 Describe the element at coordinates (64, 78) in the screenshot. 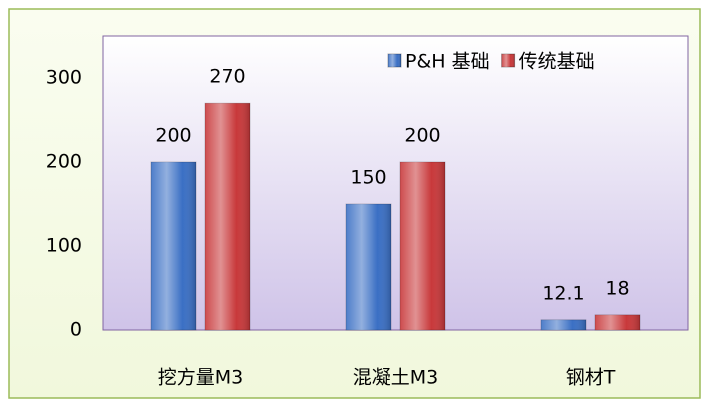

I see `y-tick-label: 300` at that location.